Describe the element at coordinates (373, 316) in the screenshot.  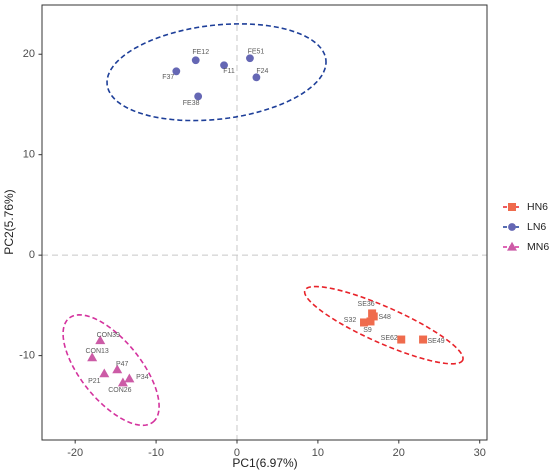
I see `point-s48` at that location.